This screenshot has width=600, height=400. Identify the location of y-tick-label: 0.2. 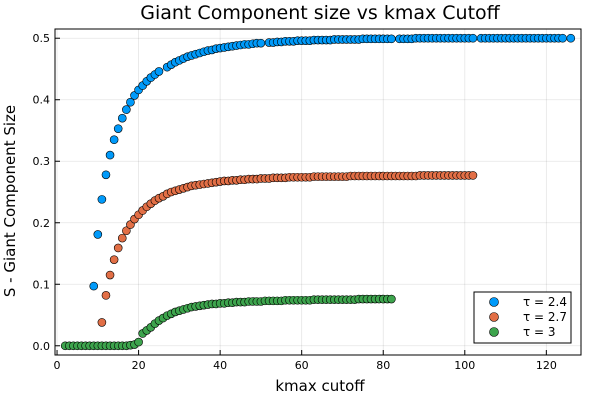
(42, 223).